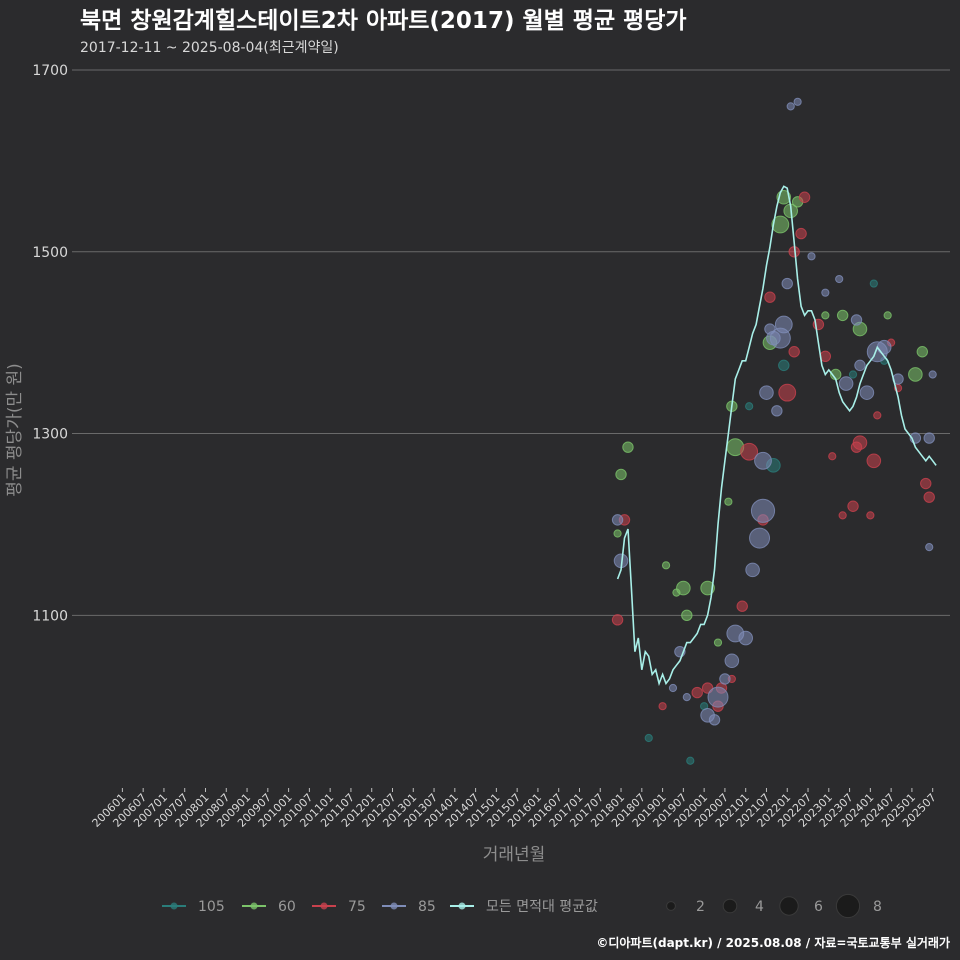  I want to click on legend-key-dot-avg, so click(462, 906).